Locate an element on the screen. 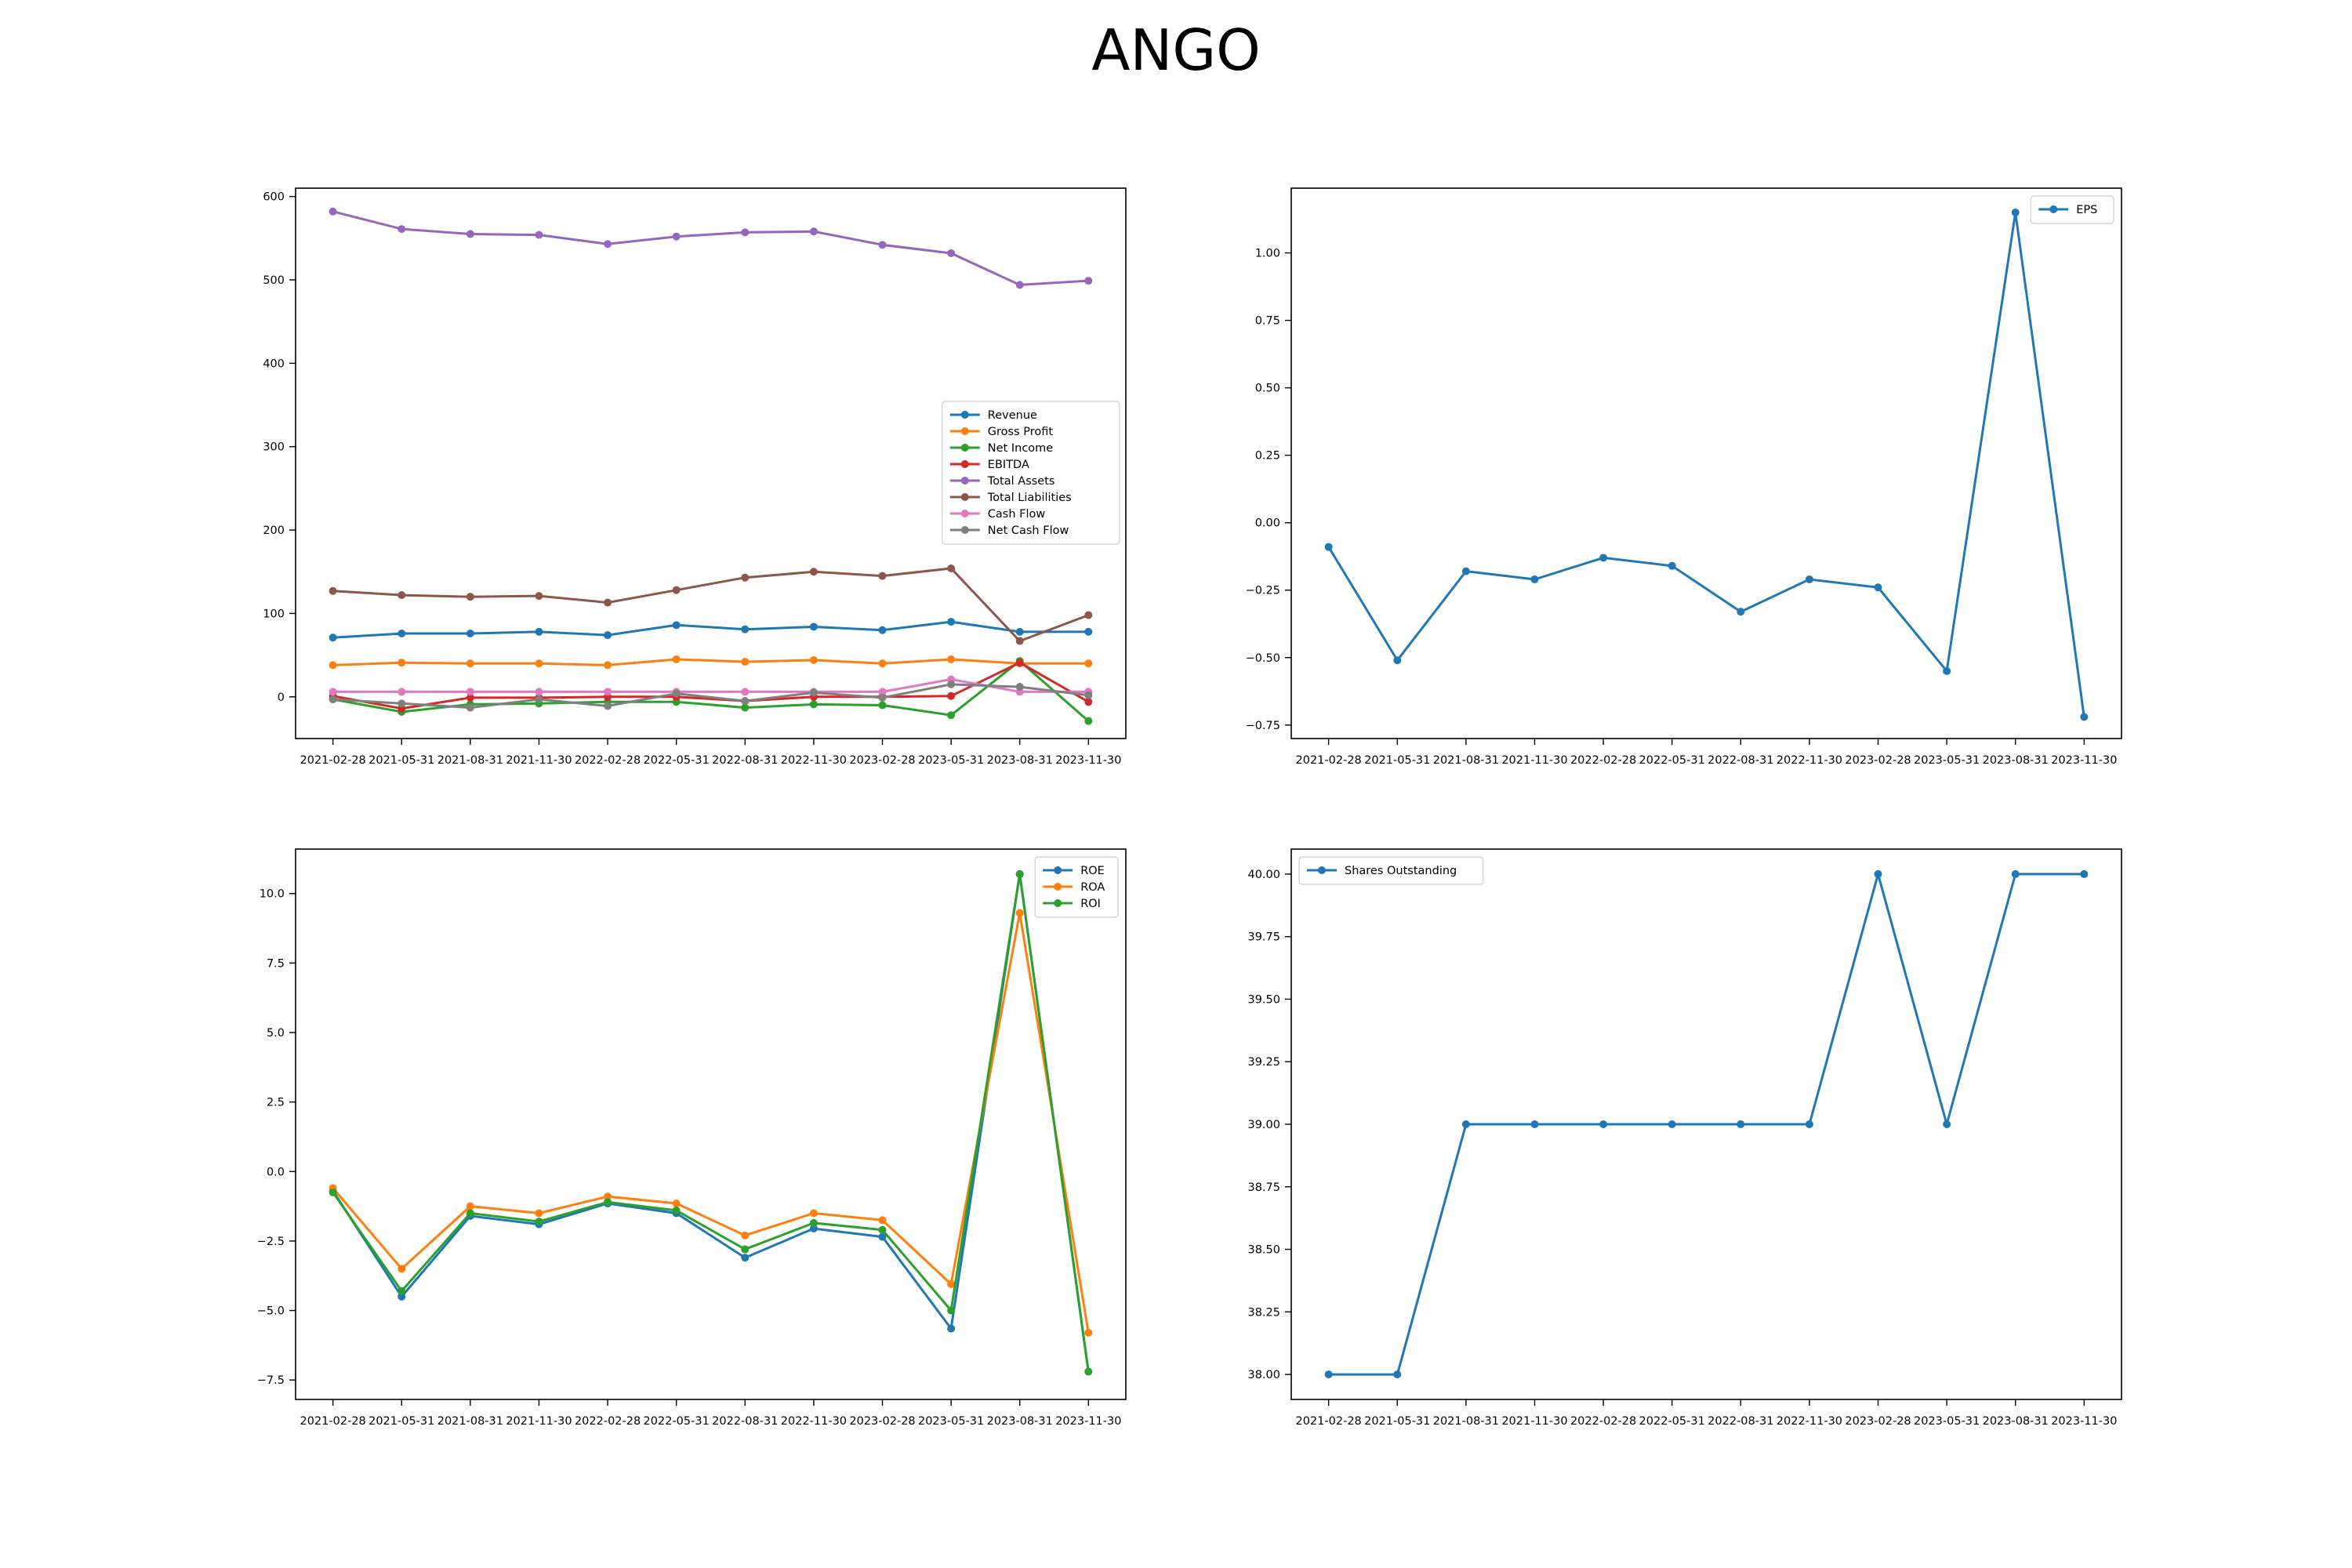 This screenshot has width=2352, height=1568. y-tick-label: −0.75 is located at coordinates (1263, 726).